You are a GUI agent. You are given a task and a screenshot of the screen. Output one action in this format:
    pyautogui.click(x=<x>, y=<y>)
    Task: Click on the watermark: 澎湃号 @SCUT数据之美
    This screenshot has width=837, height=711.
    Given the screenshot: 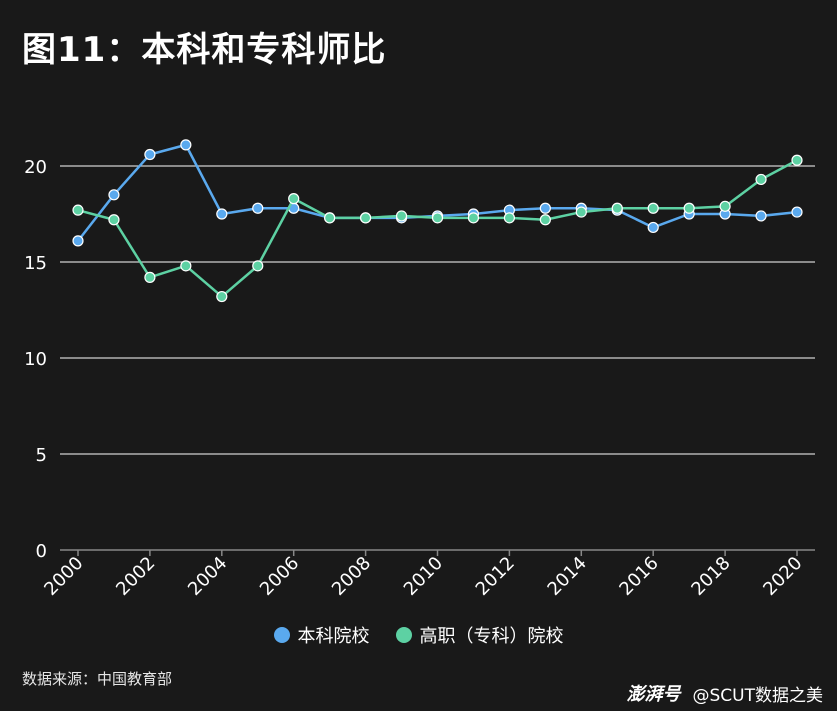 What is the action you would take?
    pyautogui.click(x=725, y=693)
    